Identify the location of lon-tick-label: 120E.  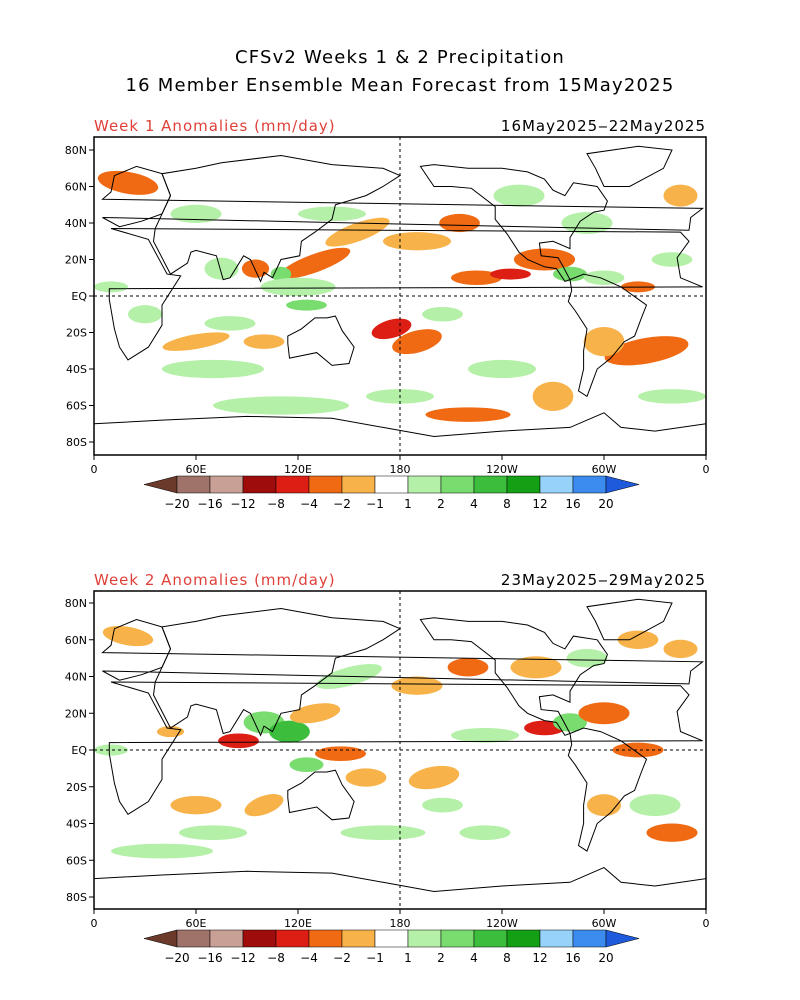
(298, 469).